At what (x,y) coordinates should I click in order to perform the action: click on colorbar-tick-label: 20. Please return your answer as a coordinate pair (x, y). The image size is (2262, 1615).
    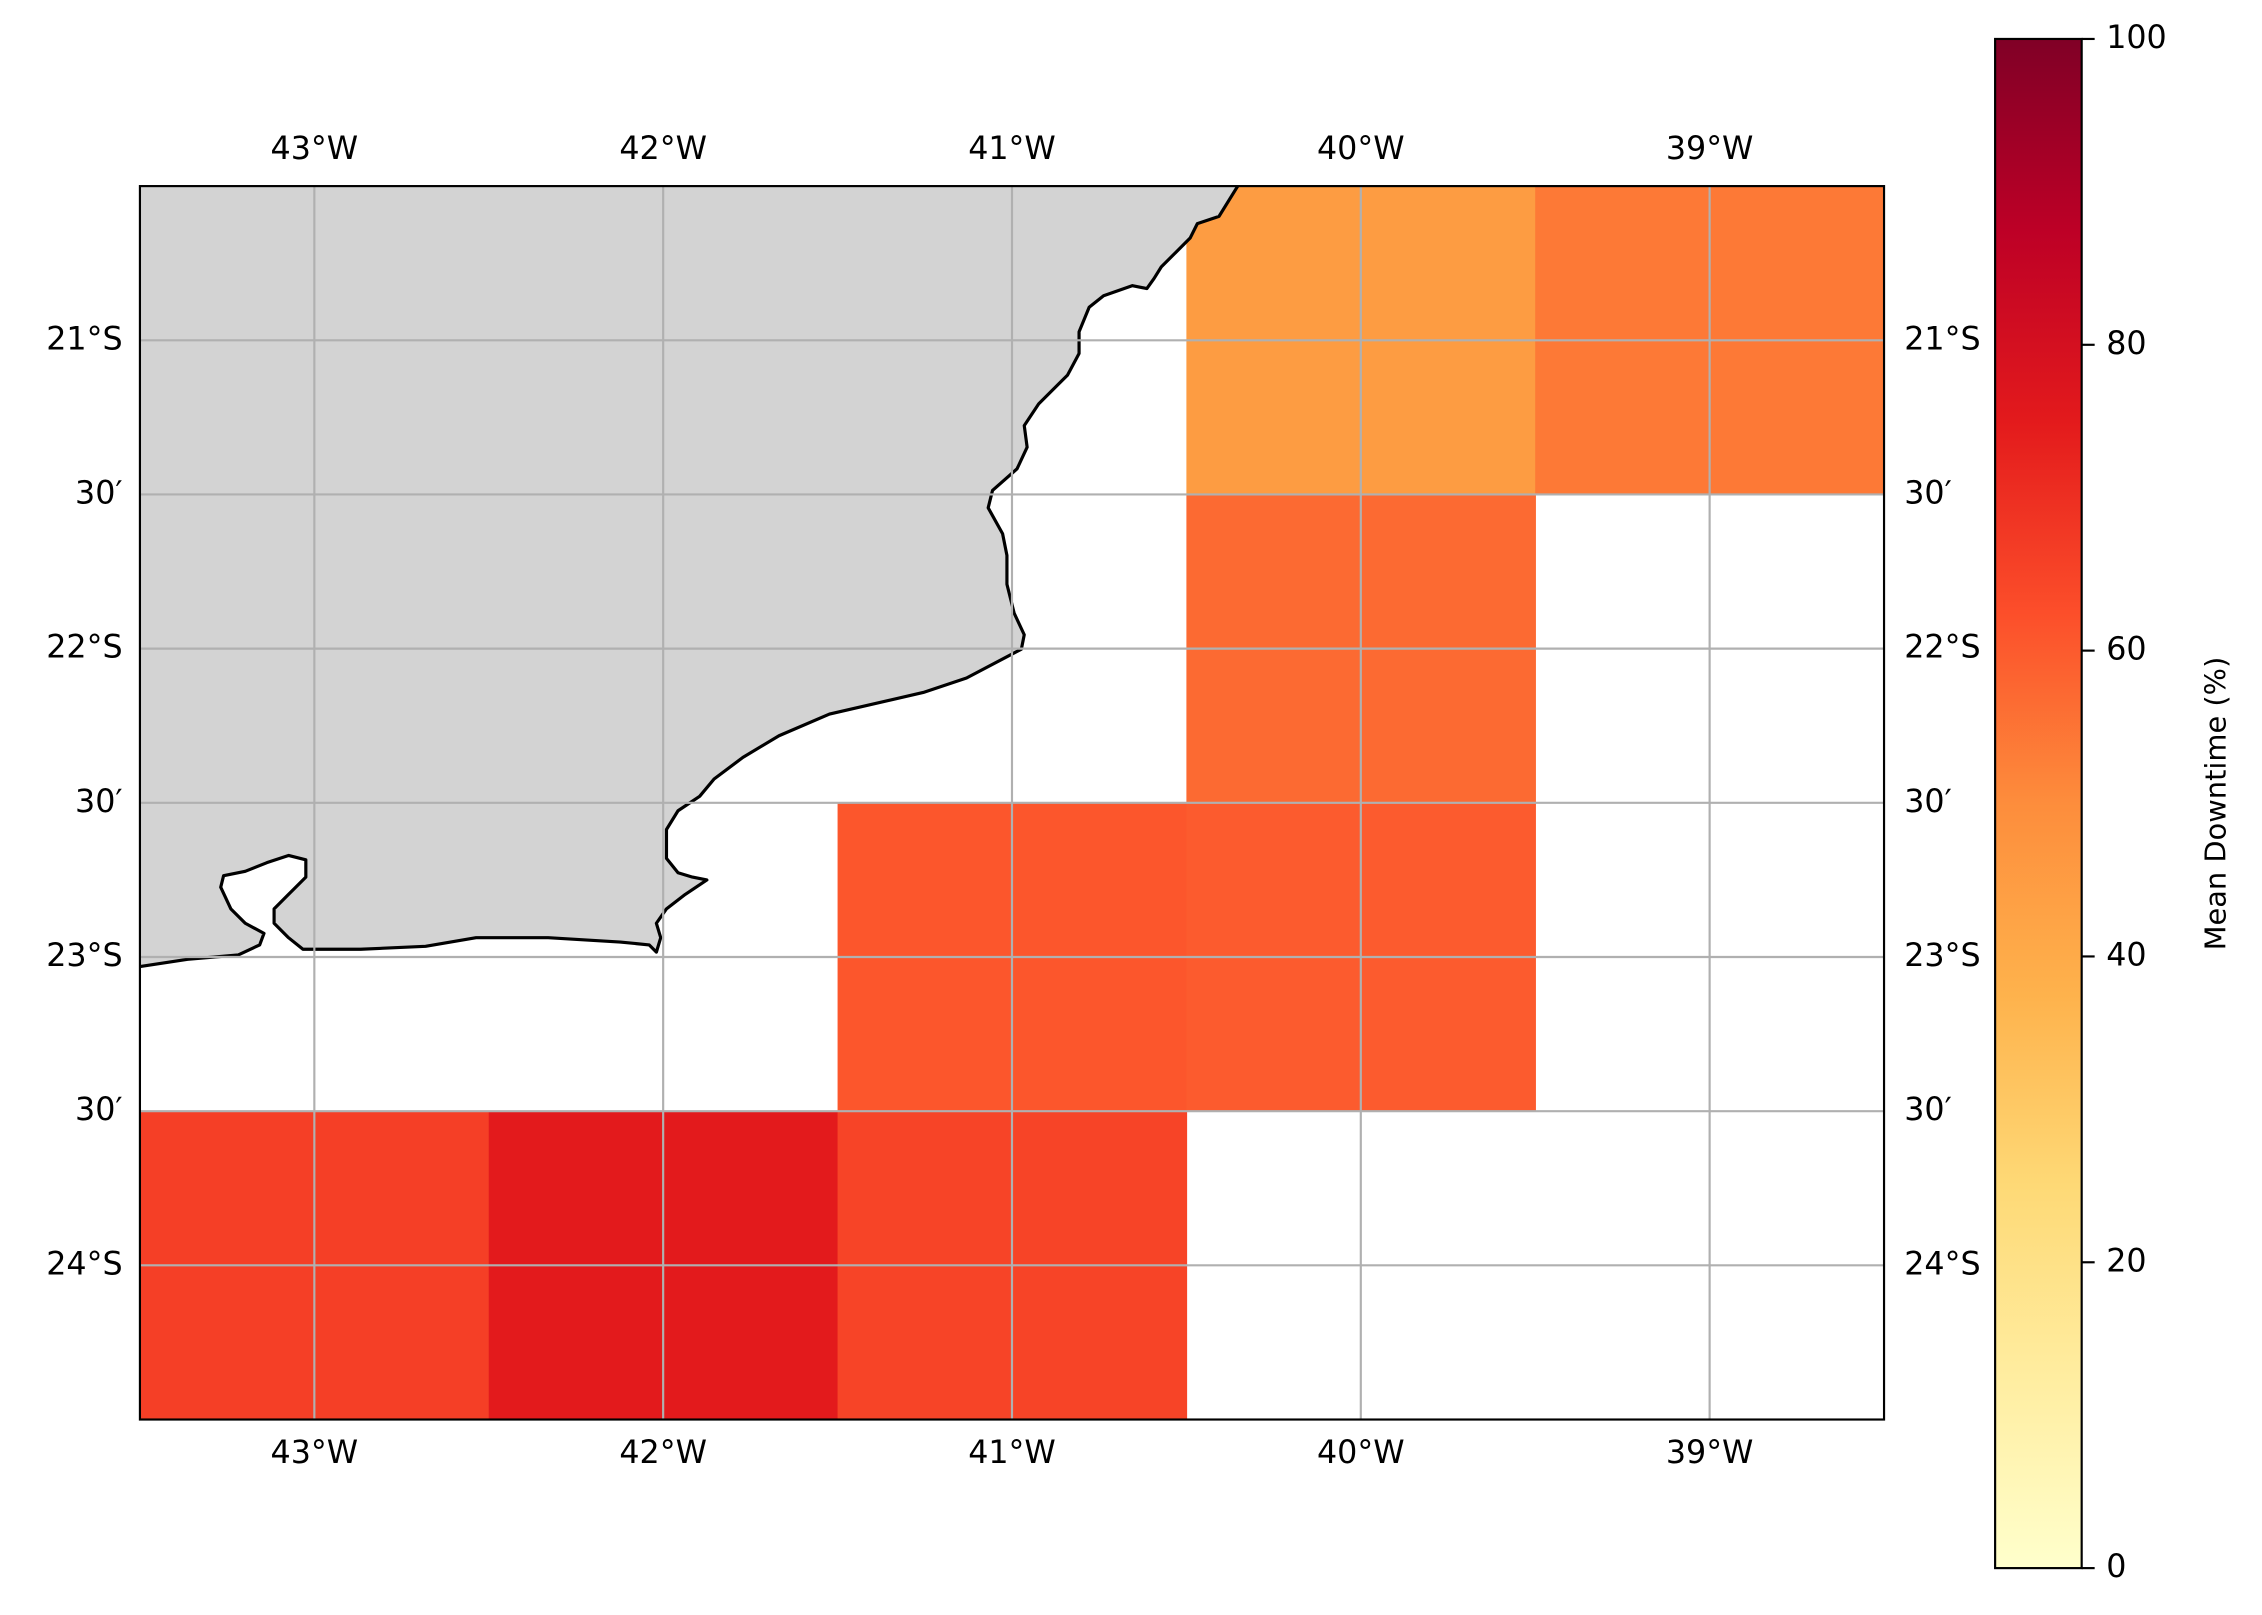
    Looking at the image, I should click on (2126, 1261).